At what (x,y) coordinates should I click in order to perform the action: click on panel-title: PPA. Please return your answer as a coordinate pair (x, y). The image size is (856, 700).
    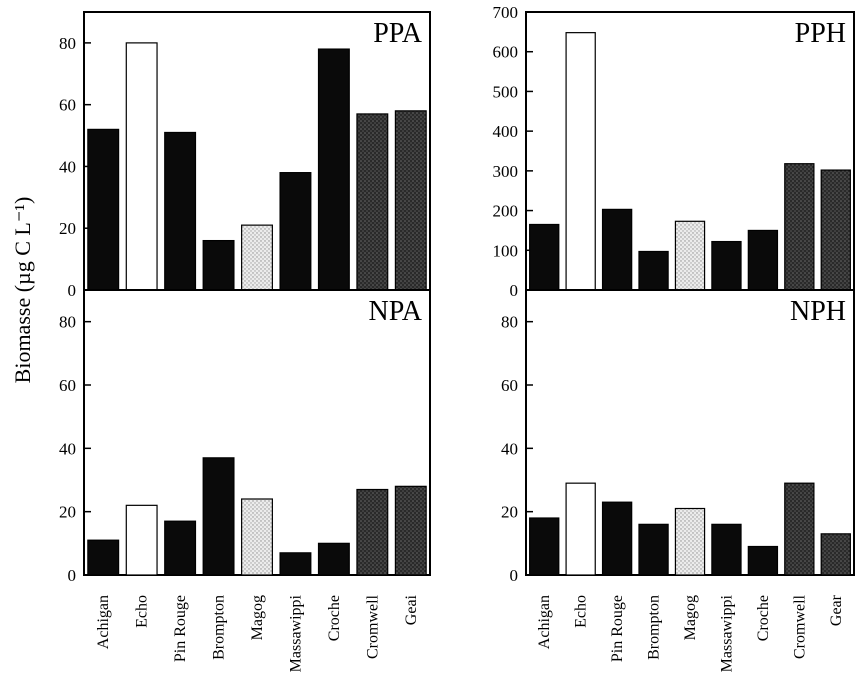
    Looking at the image, I should click on (398, 33).